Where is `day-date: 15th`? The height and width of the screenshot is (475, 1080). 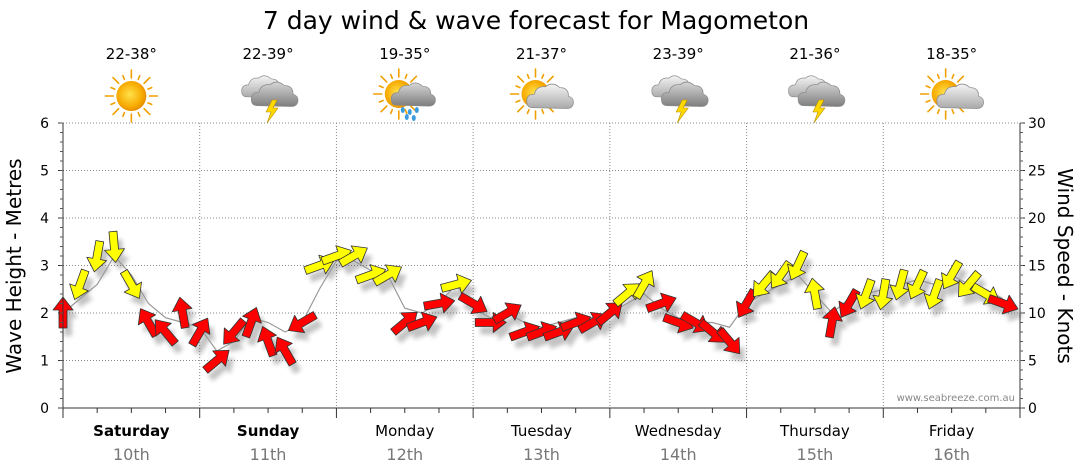
day-date: 15th is located at coordinates (815, 454).